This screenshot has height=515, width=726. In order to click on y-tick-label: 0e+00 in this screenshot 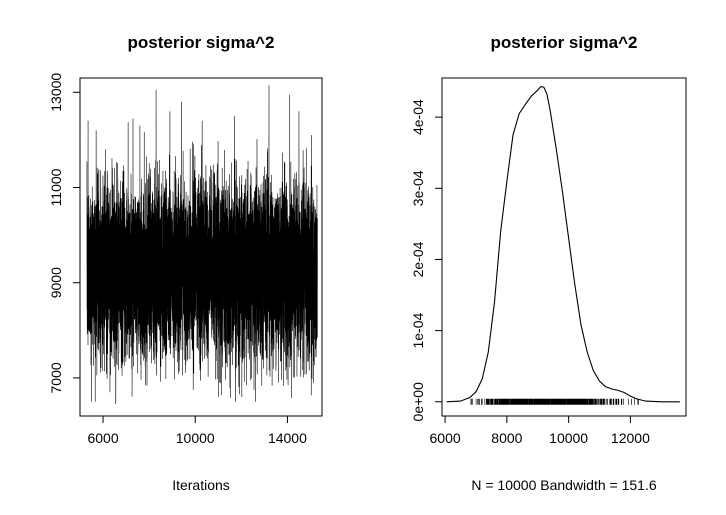, I will do `click(418, 402)`.